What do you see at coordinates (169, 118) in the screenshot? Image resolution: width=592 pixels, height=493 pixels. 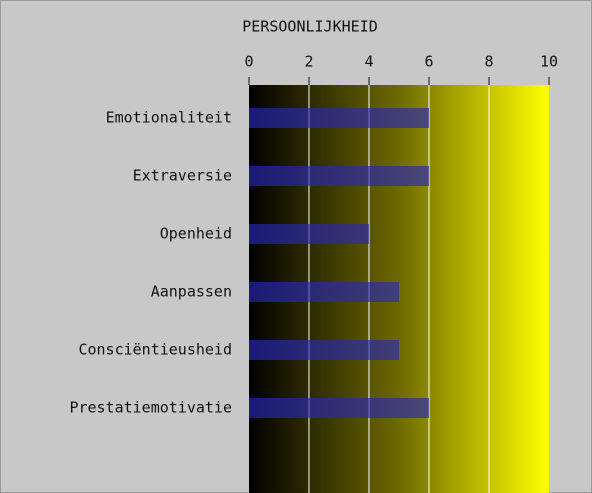 I see `y-tick-label: Emotionaliteit` at bounding box center [169, 118].